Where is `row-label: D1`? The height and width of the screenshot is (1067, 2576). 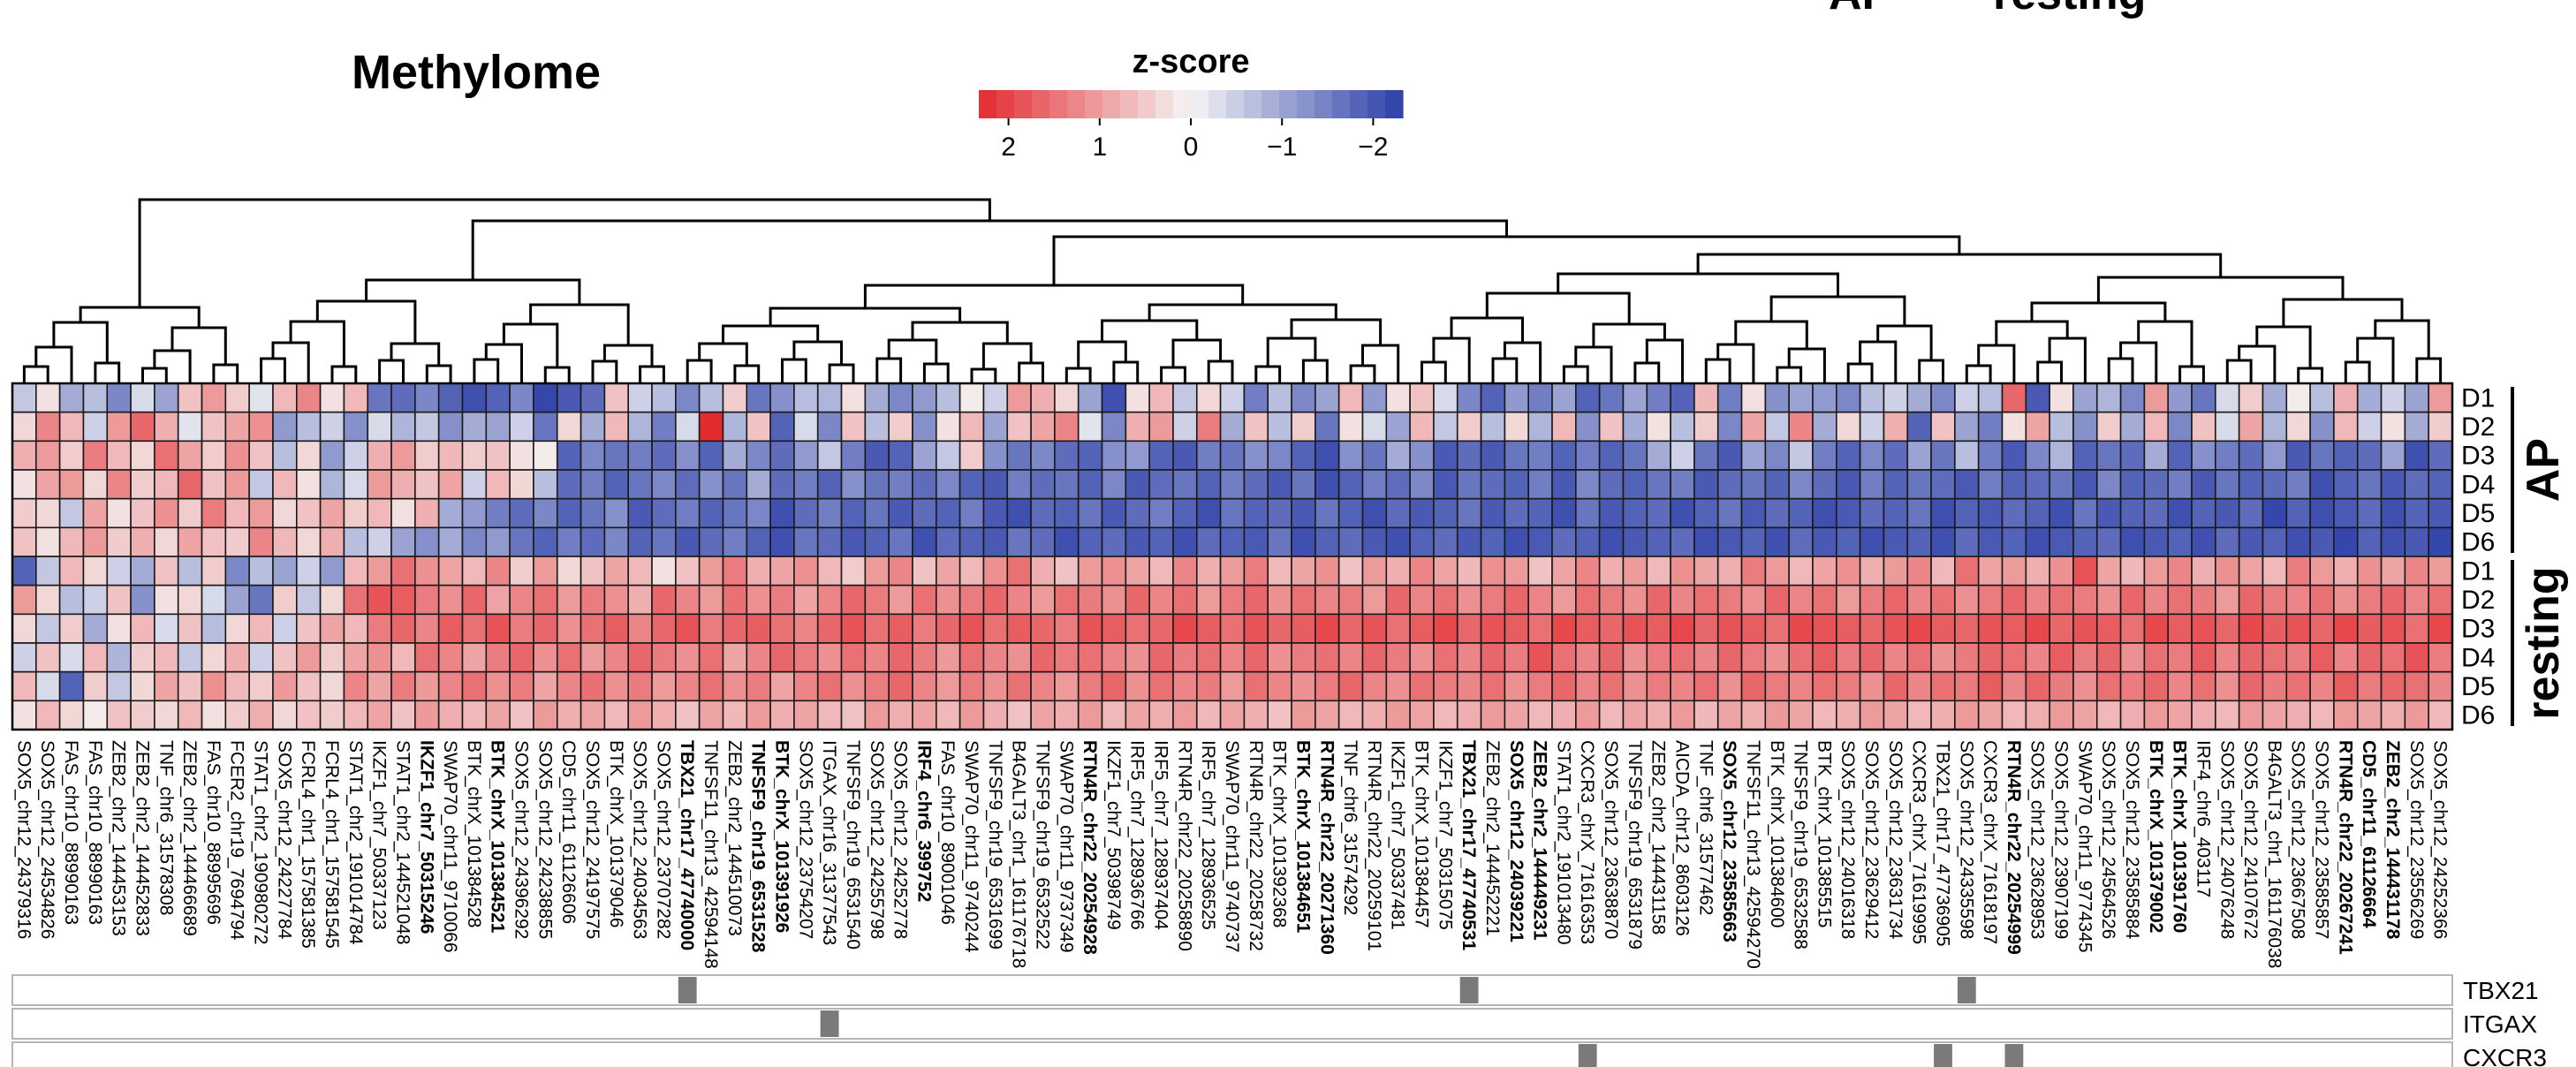
row-label: D1 is located at coordinates (2478, 571).